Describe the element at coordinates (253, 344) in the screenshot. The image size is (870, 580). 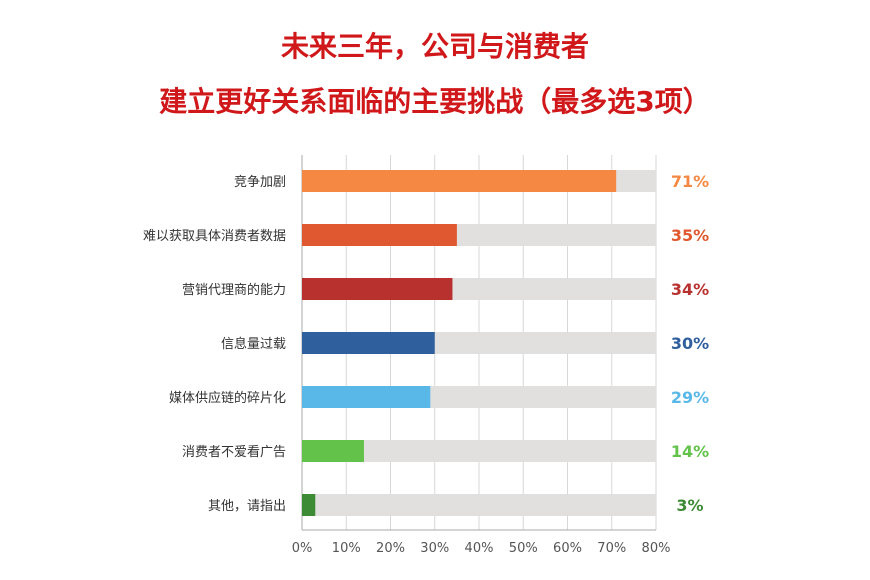
I see `category-label: 信息量过载` at that location.